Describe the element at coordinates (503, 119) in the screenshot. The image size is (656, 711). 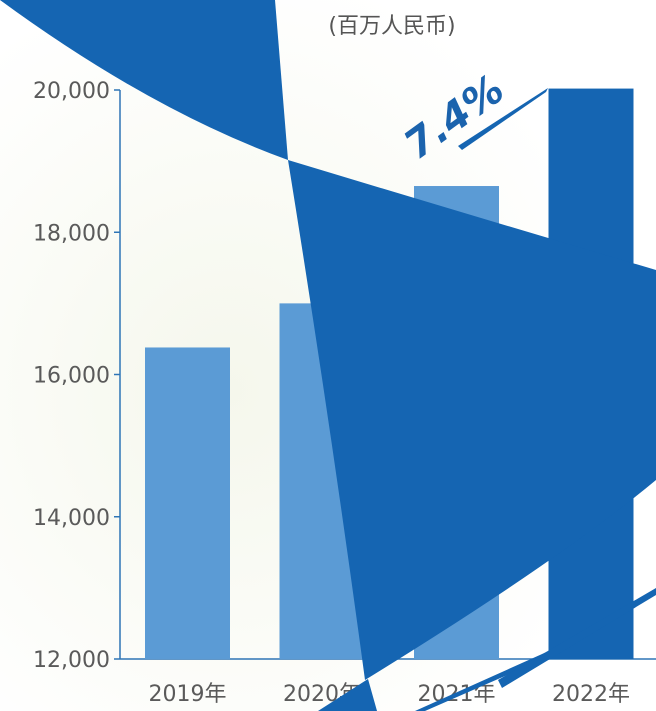
I see `decor-growth-arrow` at that location.